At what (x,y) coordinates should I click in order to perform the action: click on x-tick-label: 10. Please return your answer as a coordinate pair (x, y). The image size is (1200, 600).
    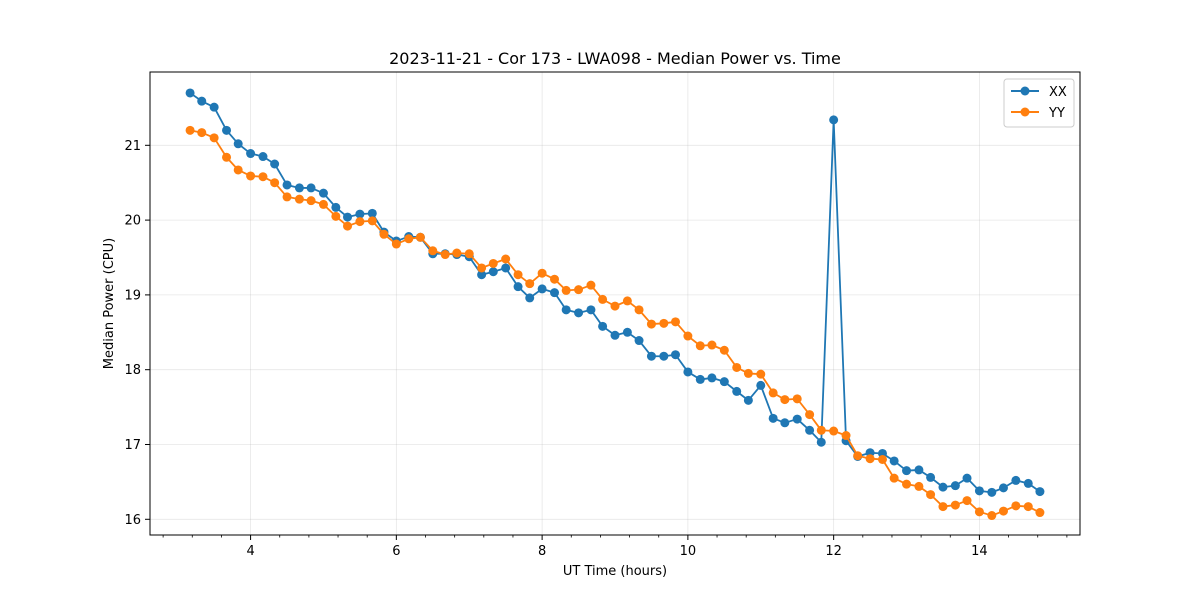
    Looking at the image, I should click on (688, 551).